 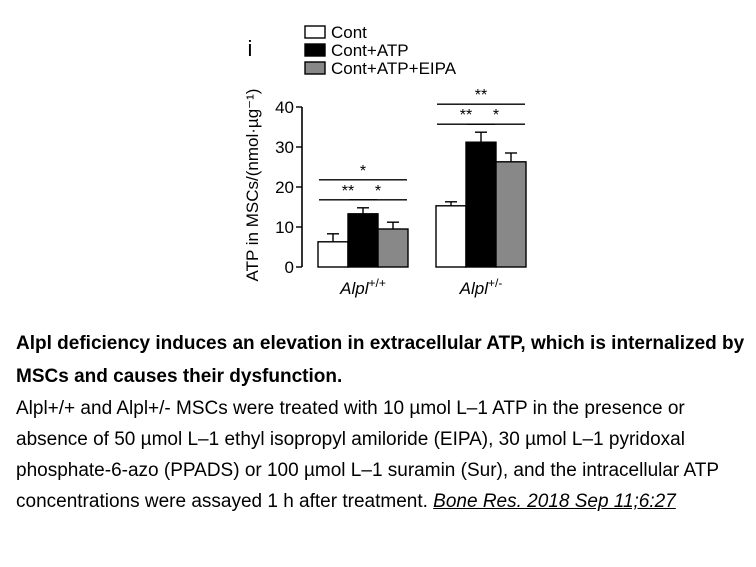 I want to click on y-axis-label: ATP in MSCs/(nmol·µg⁻¹), so click(x=252, y=185).